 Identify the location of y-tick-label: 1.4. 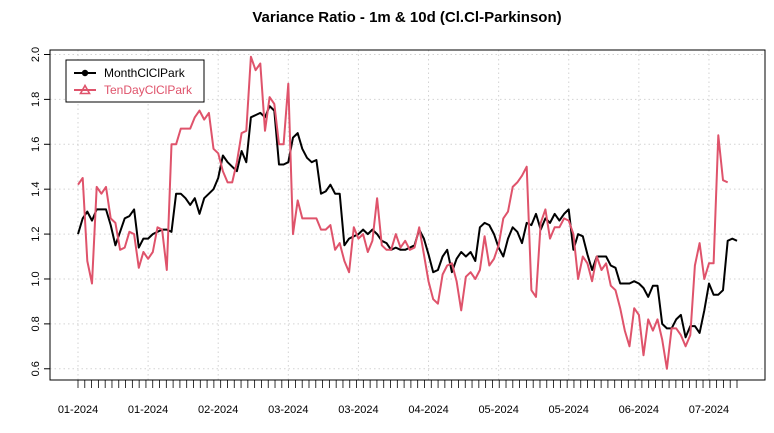
(36, 189).